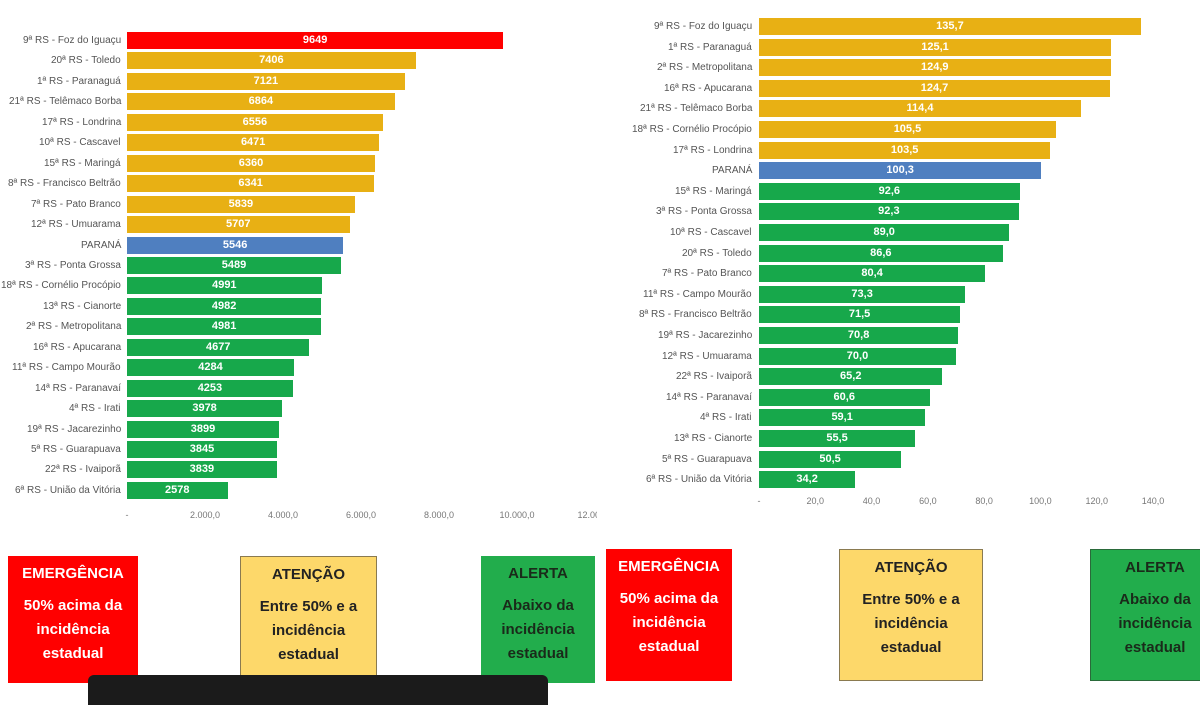  I want to click on data-label: 70,8, so click(858, 335).